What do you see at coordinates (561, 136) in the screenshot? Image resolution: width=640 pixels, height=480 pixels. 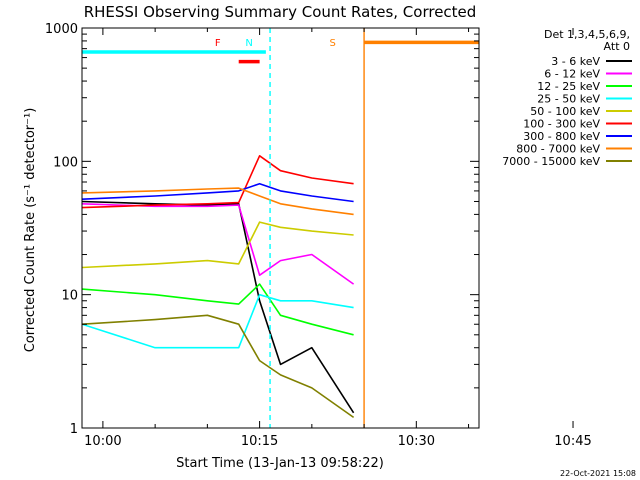 I see `legend-label-7: 300 - 800 keV` at bounding box center [561, 136].